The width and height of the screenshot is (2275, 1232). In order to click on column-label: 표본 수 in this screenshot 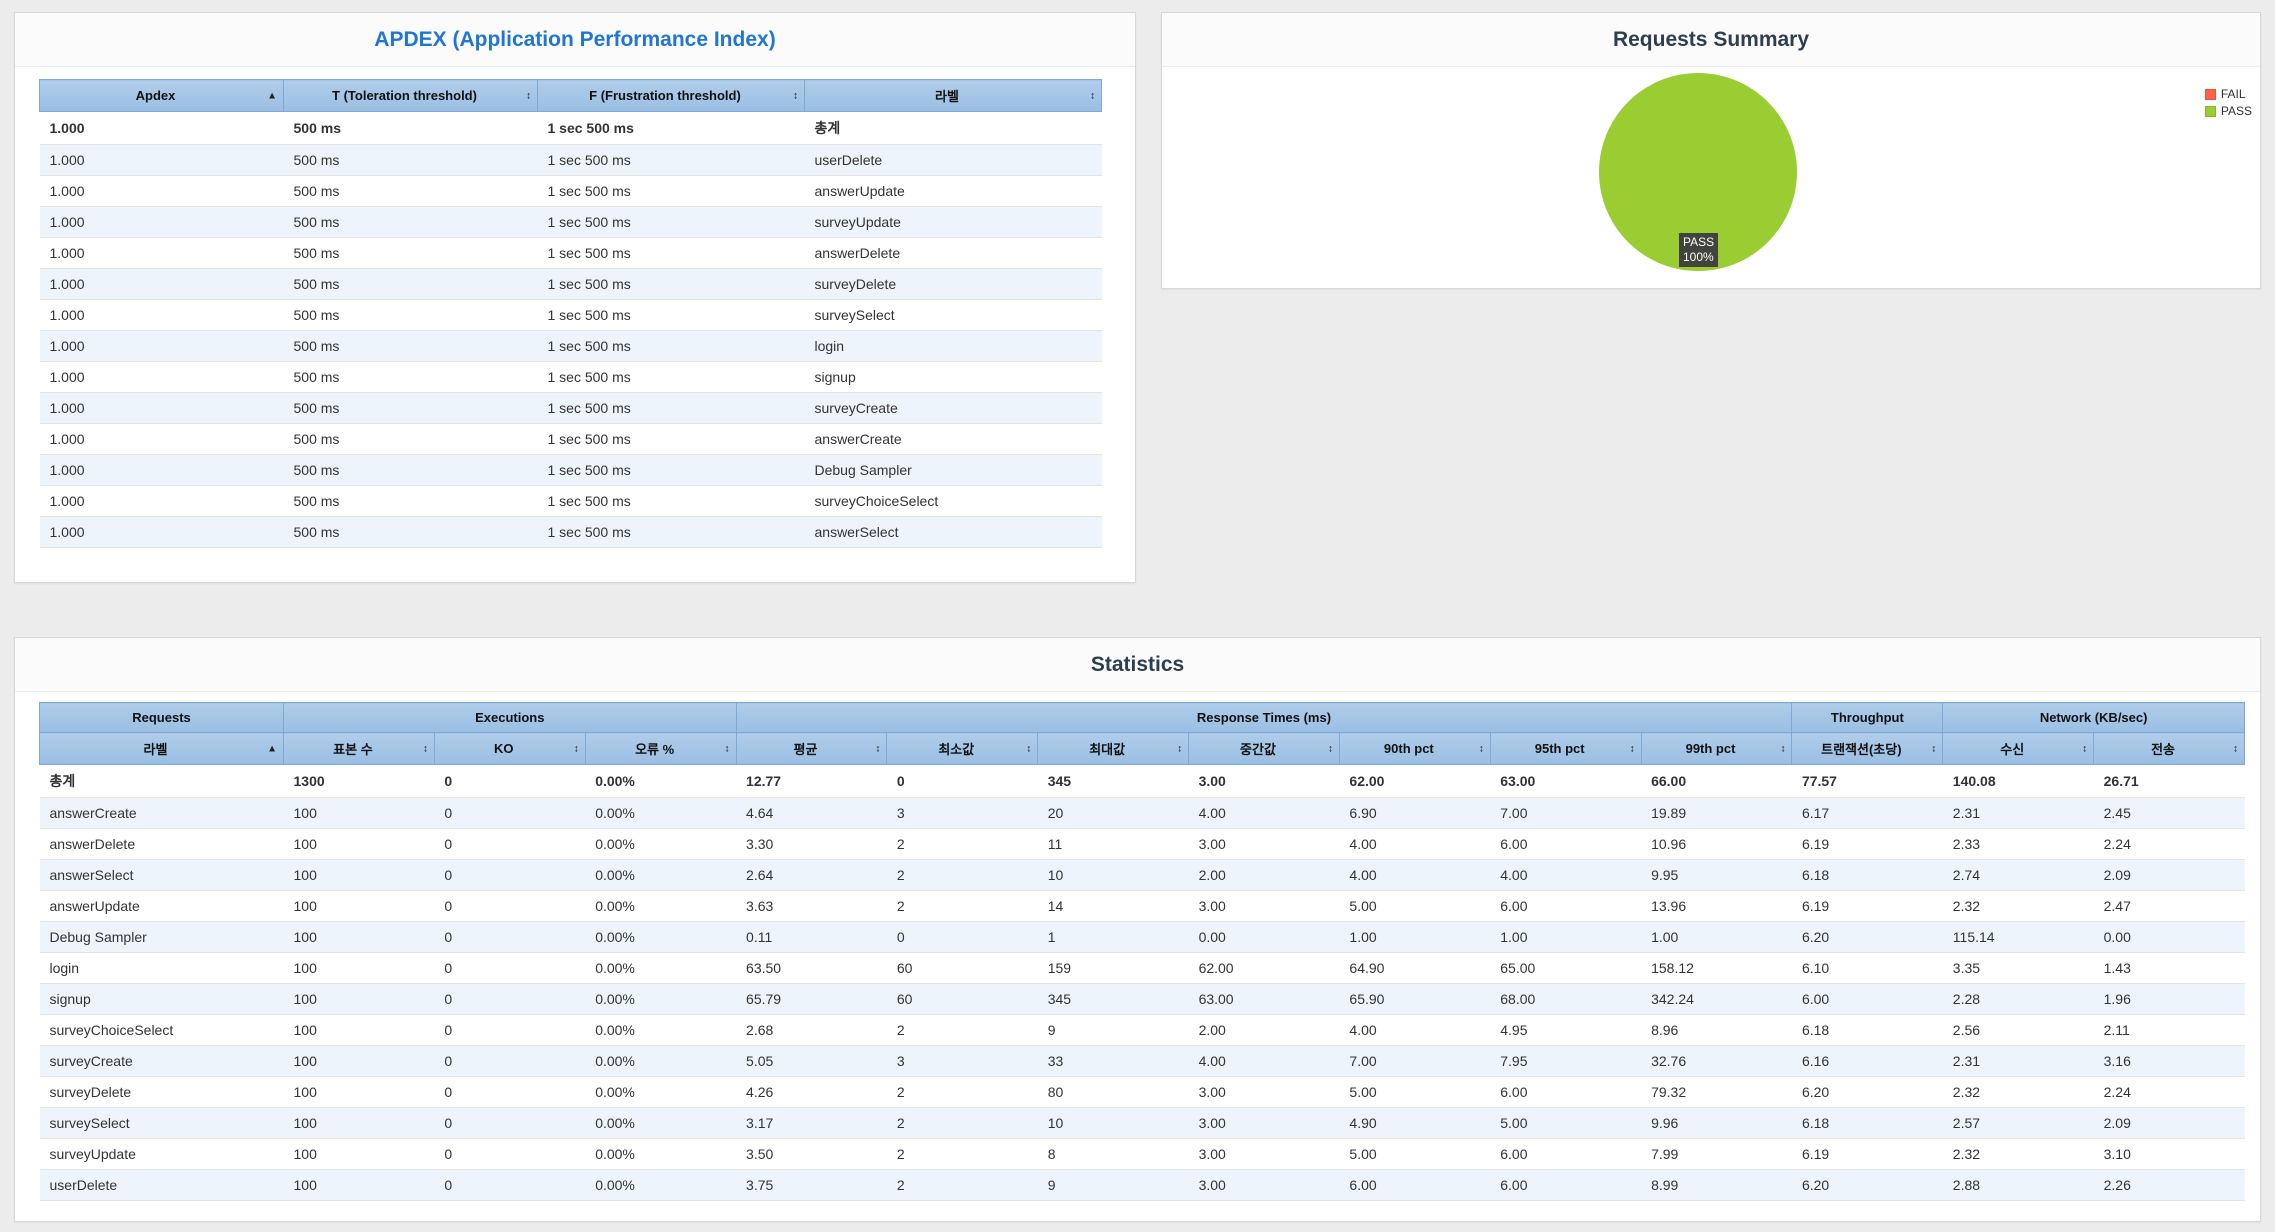, I will do `click(353, 749)`.